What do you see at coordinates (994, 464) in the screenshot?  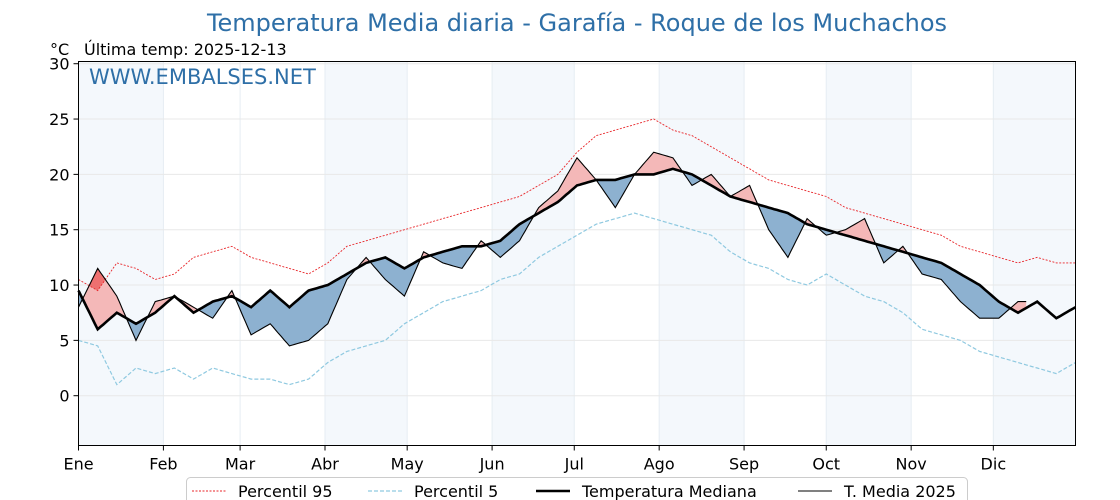 I see `x-tick-label-dic: Dic` at bounding box center [994, 464].